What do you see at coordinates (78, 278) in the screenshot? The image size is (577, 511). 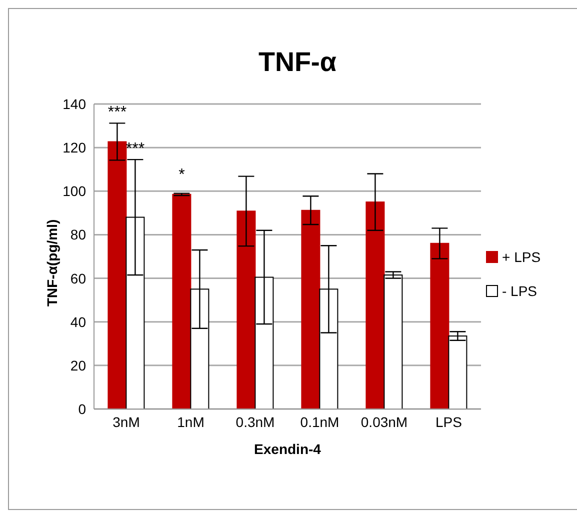 I see `y-tick-label: 60` at bounding box center [78, 278].